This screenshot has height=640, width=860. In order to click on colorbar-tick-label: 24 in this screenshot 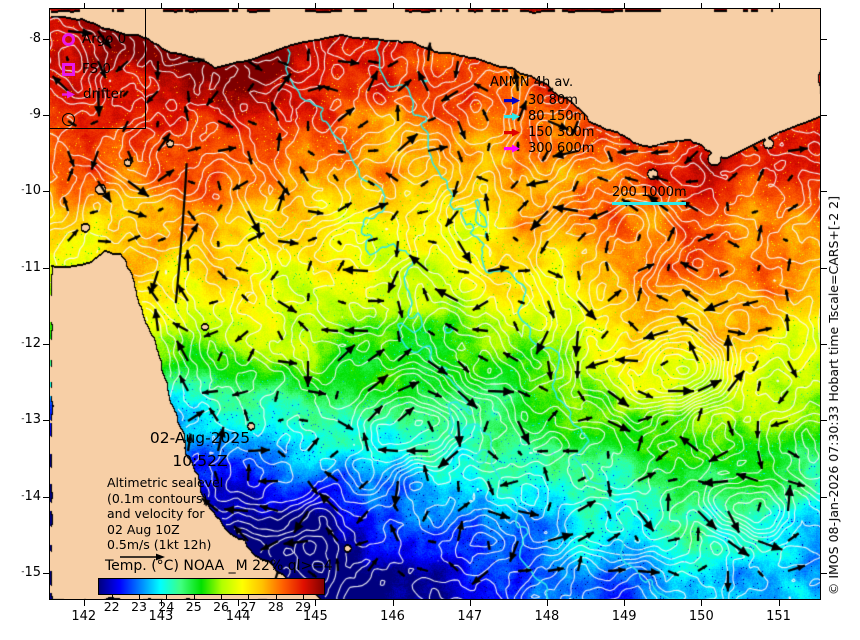, I will do `click(166, 606)`.